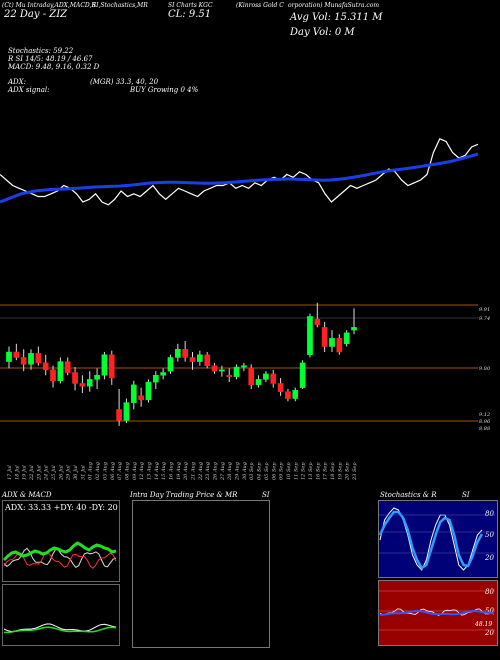 This screenshot has height=660, width=500. I want to click on date-tick-label: 28 Aug, so click(230, 471).